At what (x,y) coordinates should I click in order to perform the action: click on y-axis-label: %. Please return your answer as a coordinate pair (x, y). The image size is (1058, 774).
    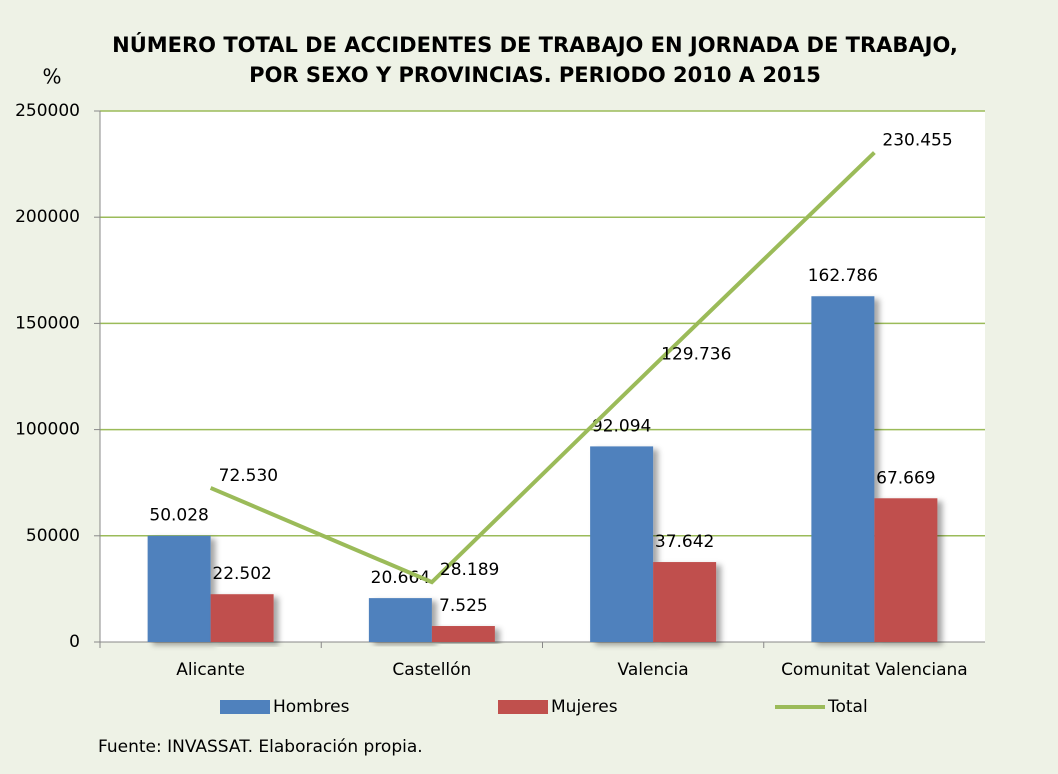
    Looking at the image, I should click on (51, 77).